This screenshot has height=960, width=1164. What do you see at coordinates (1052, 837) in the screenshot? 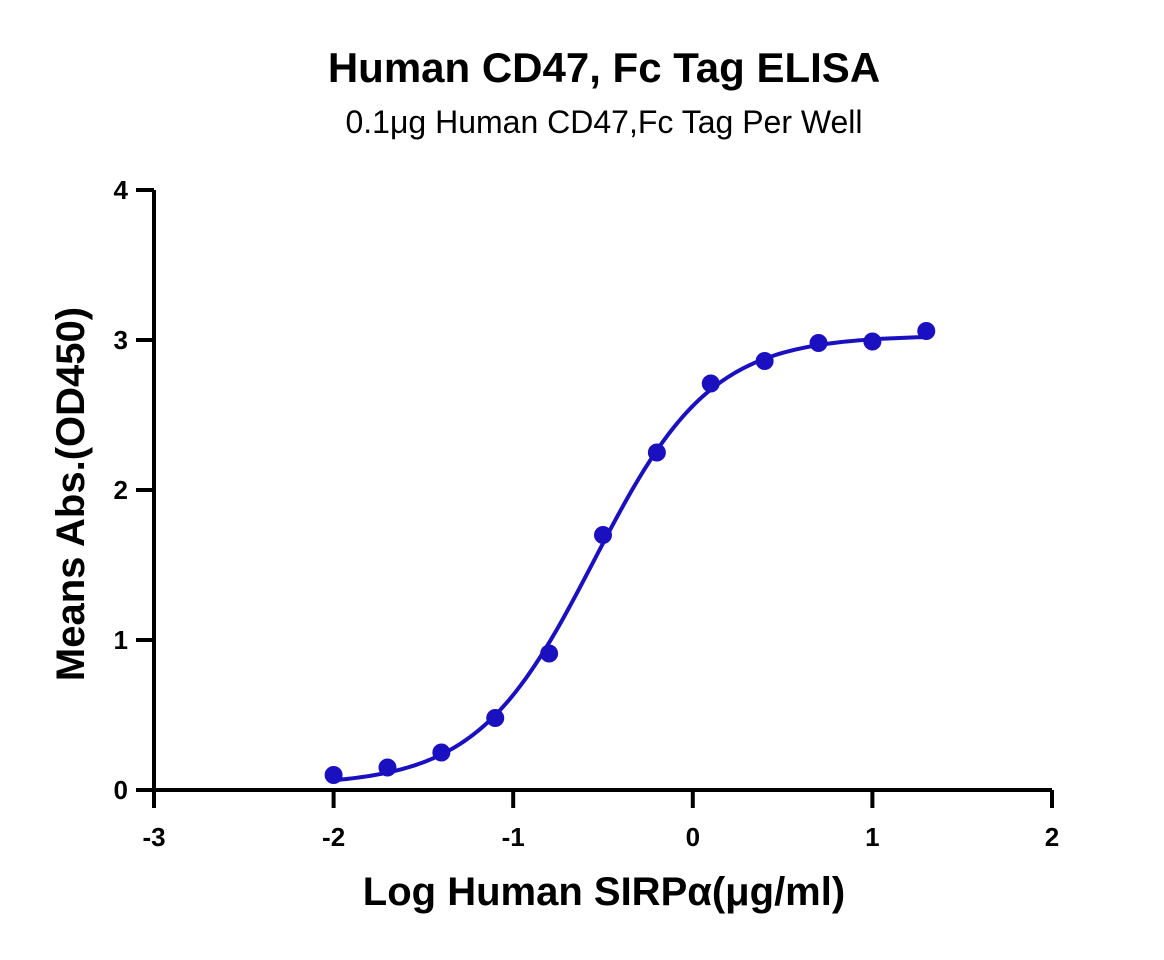
I see `x-tick-label: 2` at bounding box center [1052, 837].